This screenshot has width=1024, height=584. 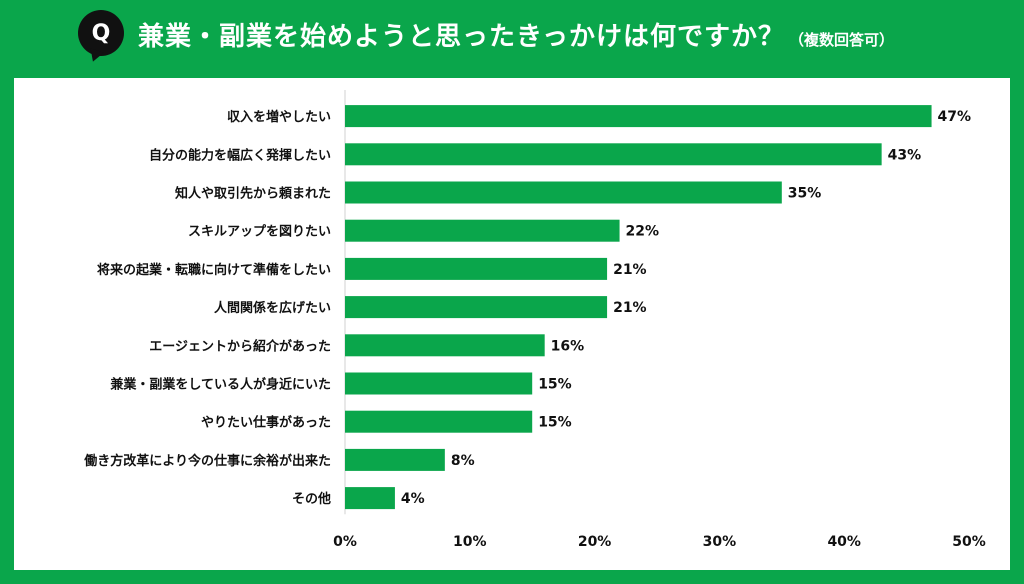 What do you see at coordinates (413, 499) in the screenshot?
I see `data-label: 4%` at bounding box center [413, 499].